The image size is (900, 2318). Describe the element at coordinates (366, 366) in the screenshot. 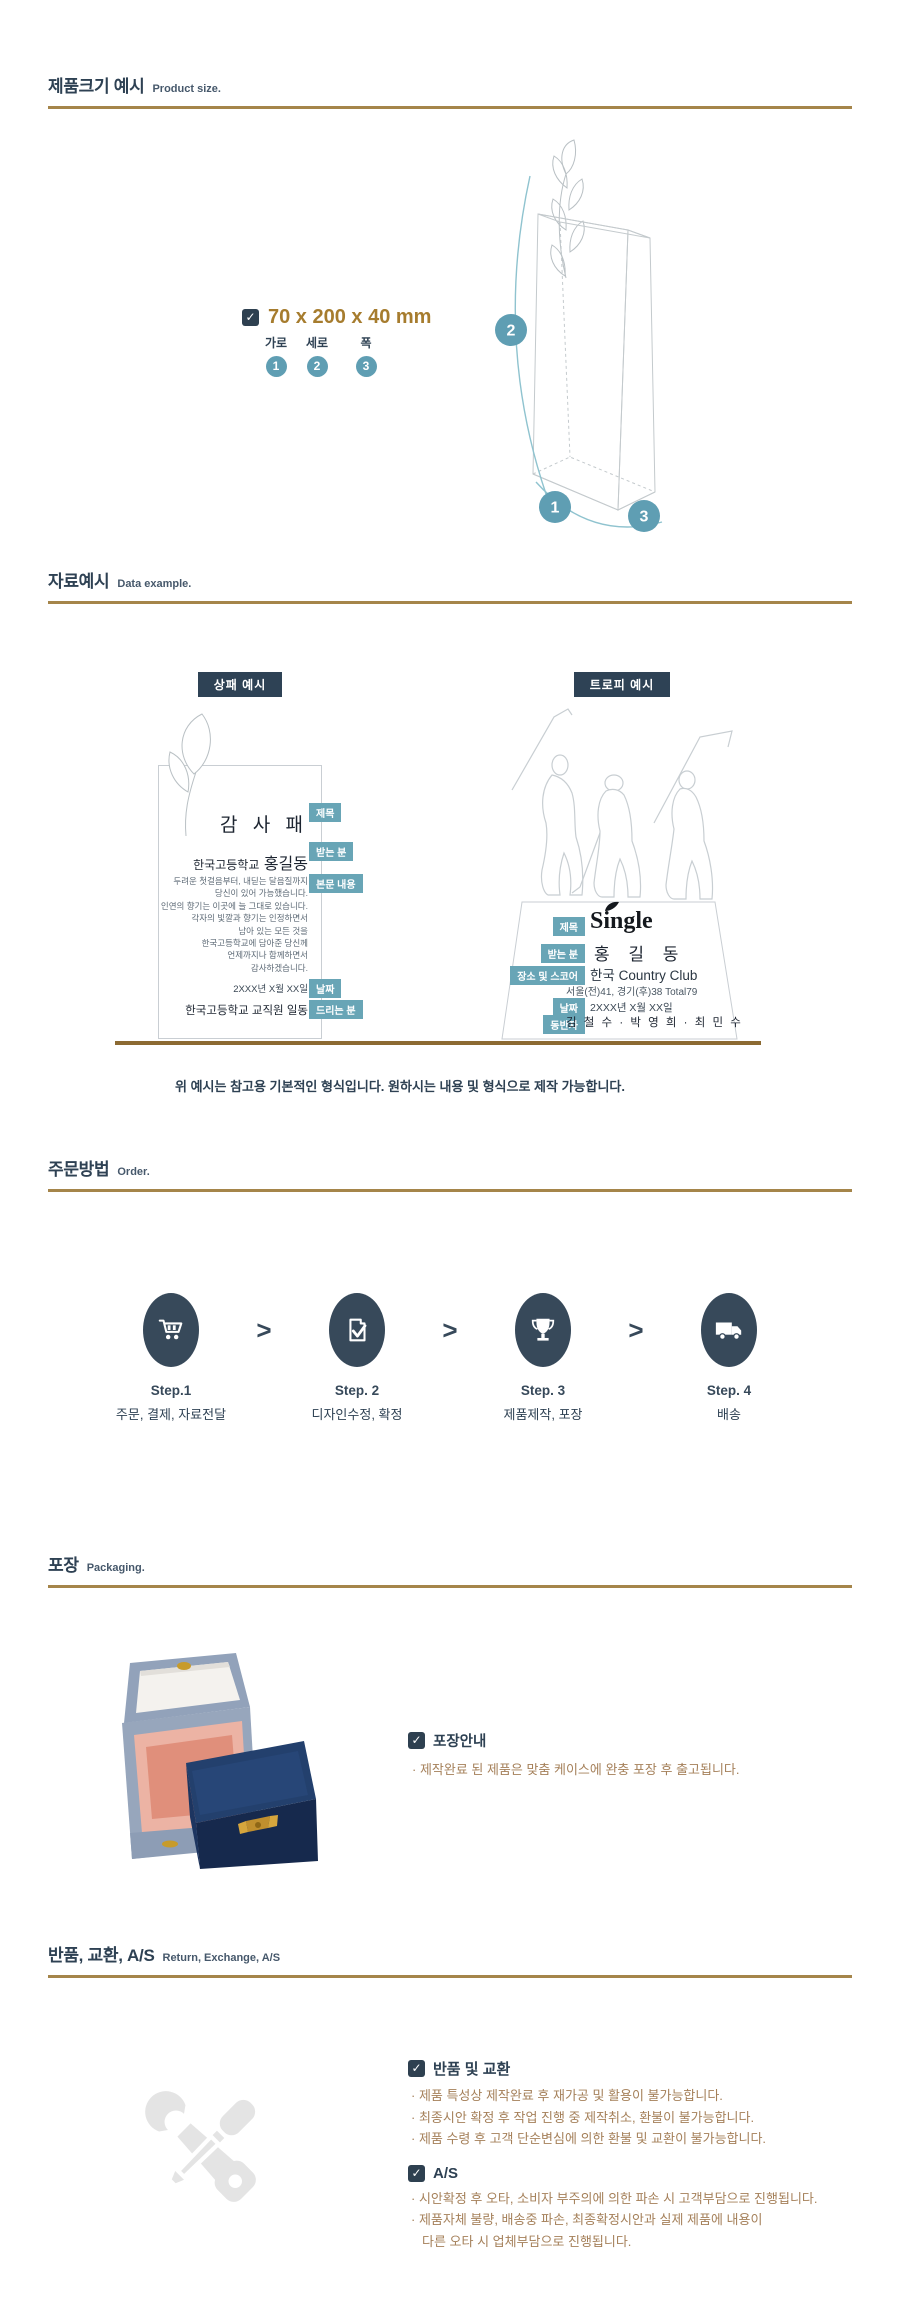

I see `dim-depth-badge: 3` at that location.